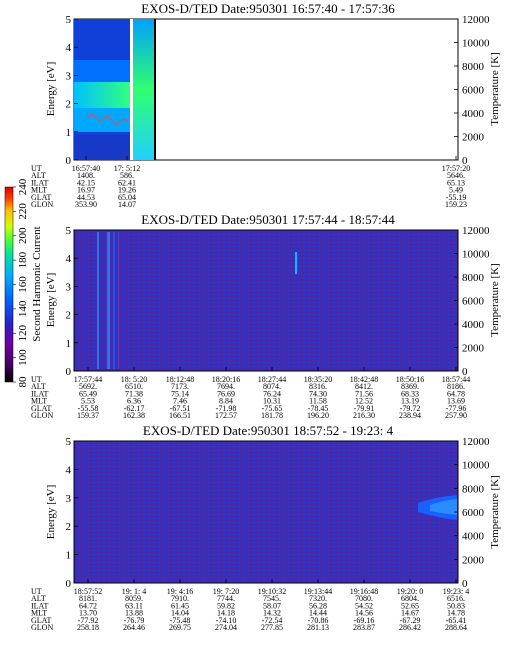 This screenshot has height=649, width=505. I want to click on ephemeris-value: 54.52, so click(364, 605).